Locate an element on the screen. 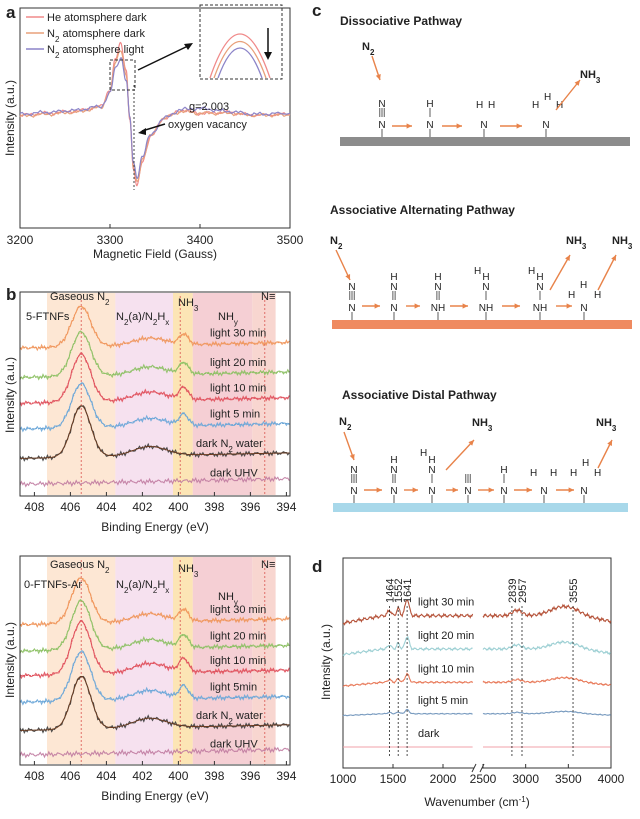 The height and width of the screenshot is (819, 640). alt-mol-1-atom-2: N is located at coordinates (351, 287).